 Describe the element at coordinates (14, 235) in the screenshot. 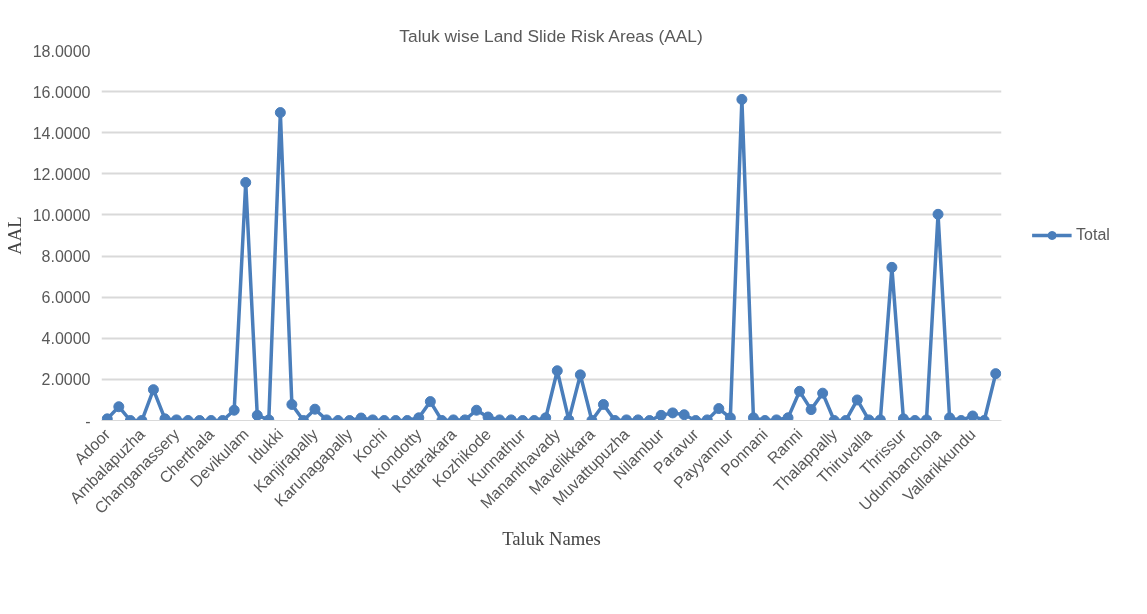

I see `y-axis-title: AAL` at that location.